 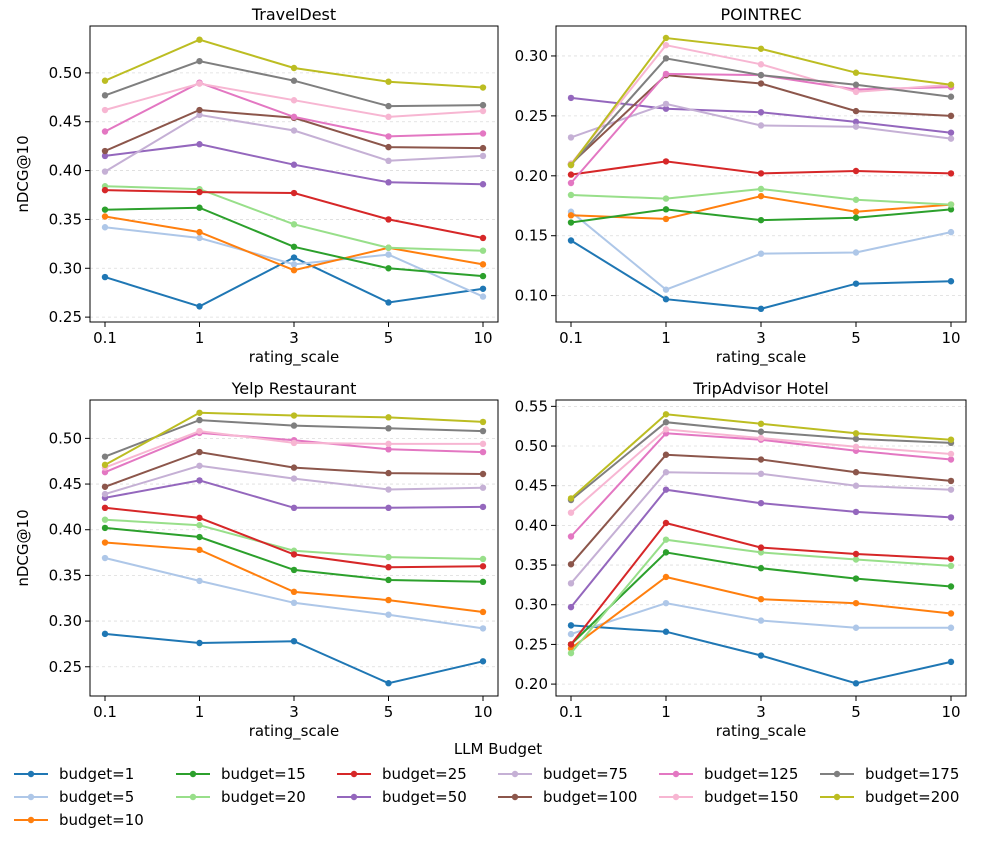 I want to click on legend-item-budget-150: budget=150, so click(x=727, y=797).